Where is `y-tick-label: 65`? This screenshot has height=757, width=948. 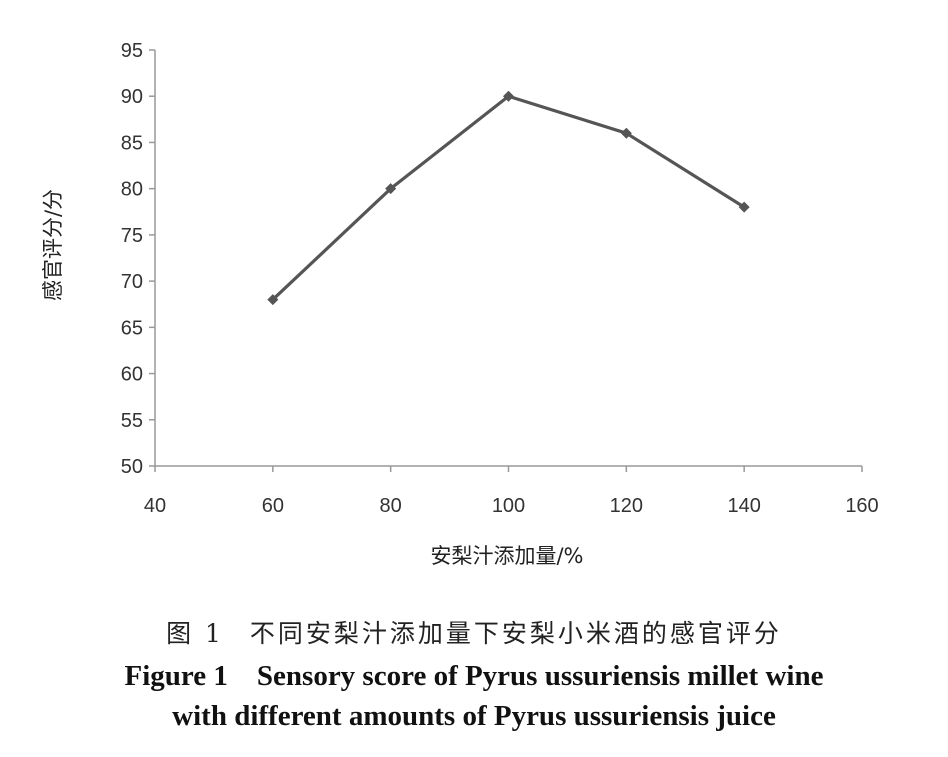 y-tick-label: 65 is located at coordinates (132, 328).